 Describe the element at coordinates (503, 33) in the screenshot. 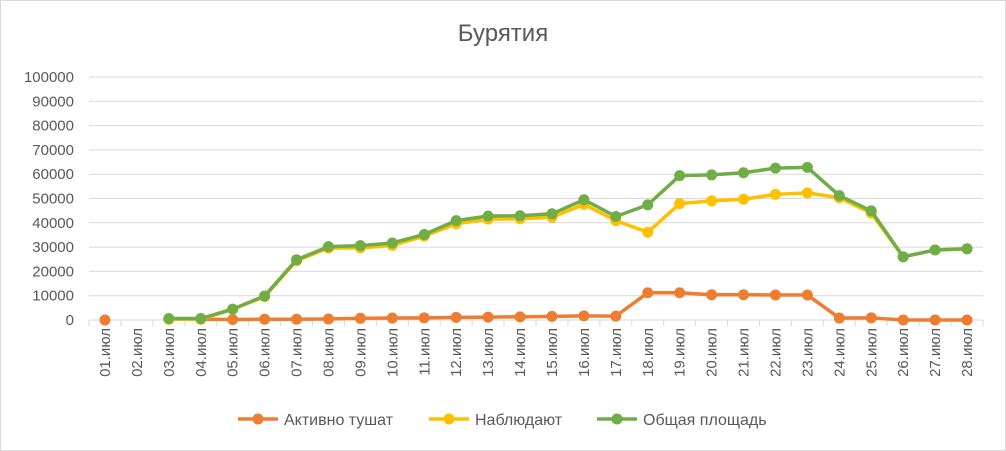

I see `chart-title: Бурятия` at that location.